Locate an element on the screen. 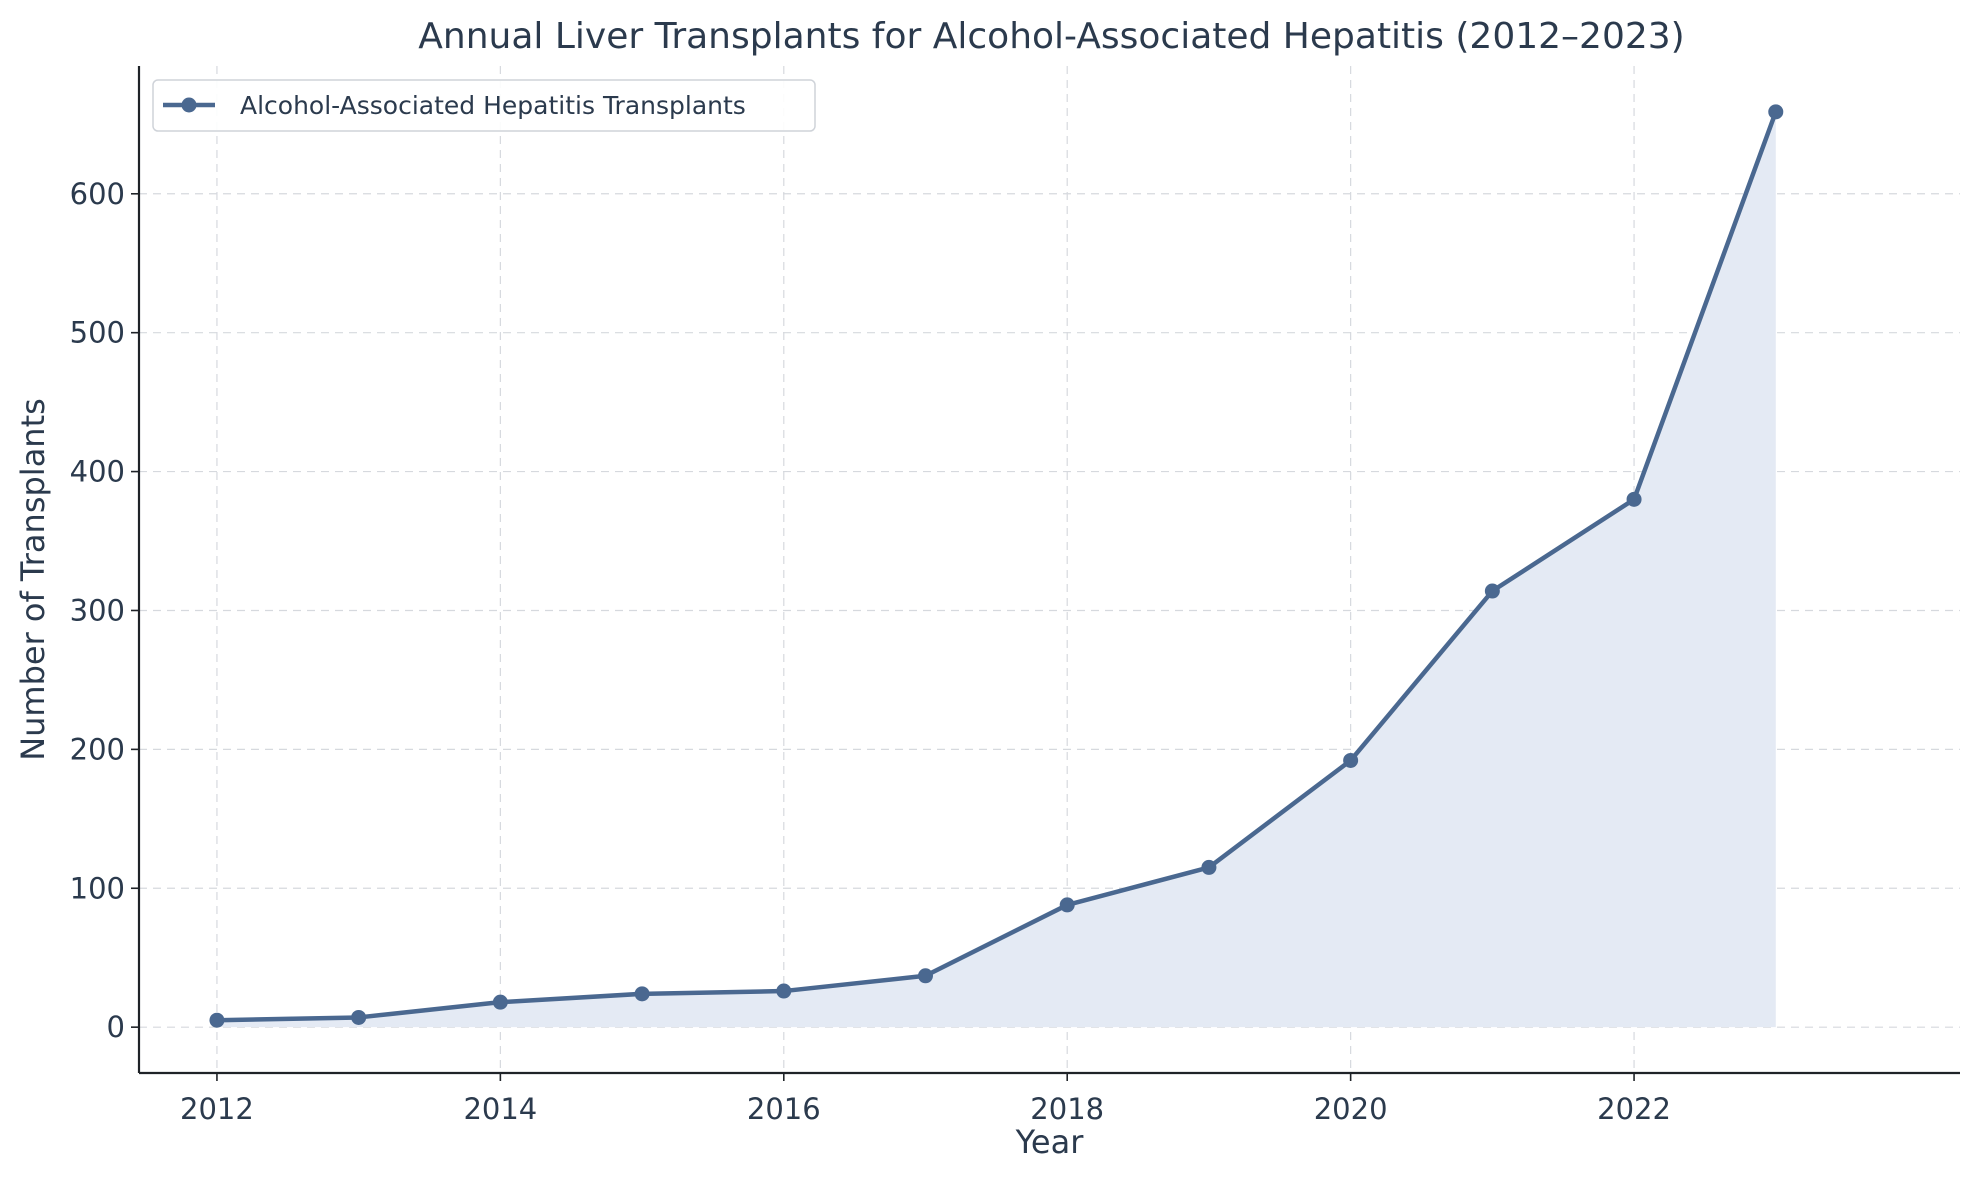 Image resolution: width=1979 pixels, height=1180 pixels. legend: Alcohol-Associated Hepatitis Transplants is located at coordinates (484, 105).